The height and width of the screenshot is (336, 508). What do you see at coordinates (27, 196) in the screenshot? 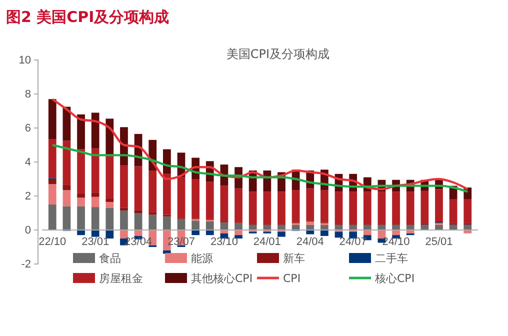
I see `y-tick-label: 2` at bounding box center [27, 196].